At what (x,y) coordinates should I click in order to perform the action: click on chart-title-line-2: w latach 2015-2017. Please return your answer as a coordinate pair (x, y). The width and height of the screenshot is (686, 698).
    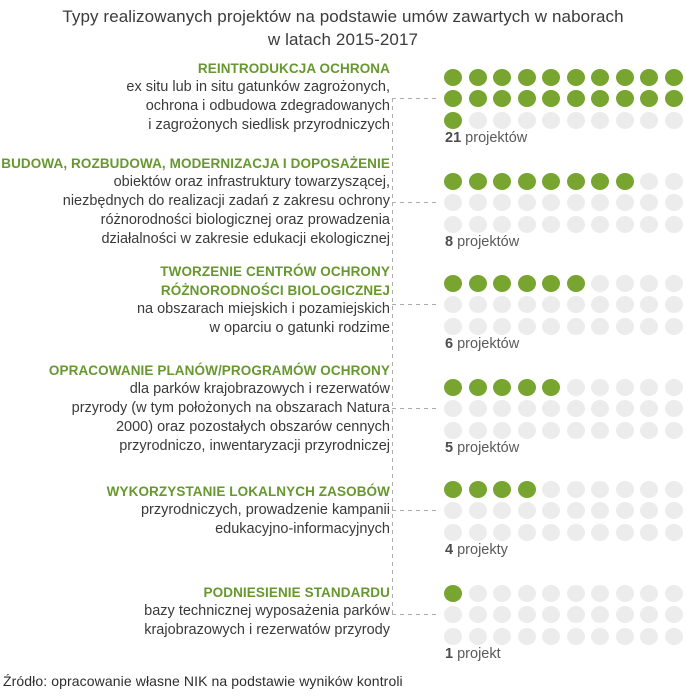
    Looking at the image, I should click on (343, 39).